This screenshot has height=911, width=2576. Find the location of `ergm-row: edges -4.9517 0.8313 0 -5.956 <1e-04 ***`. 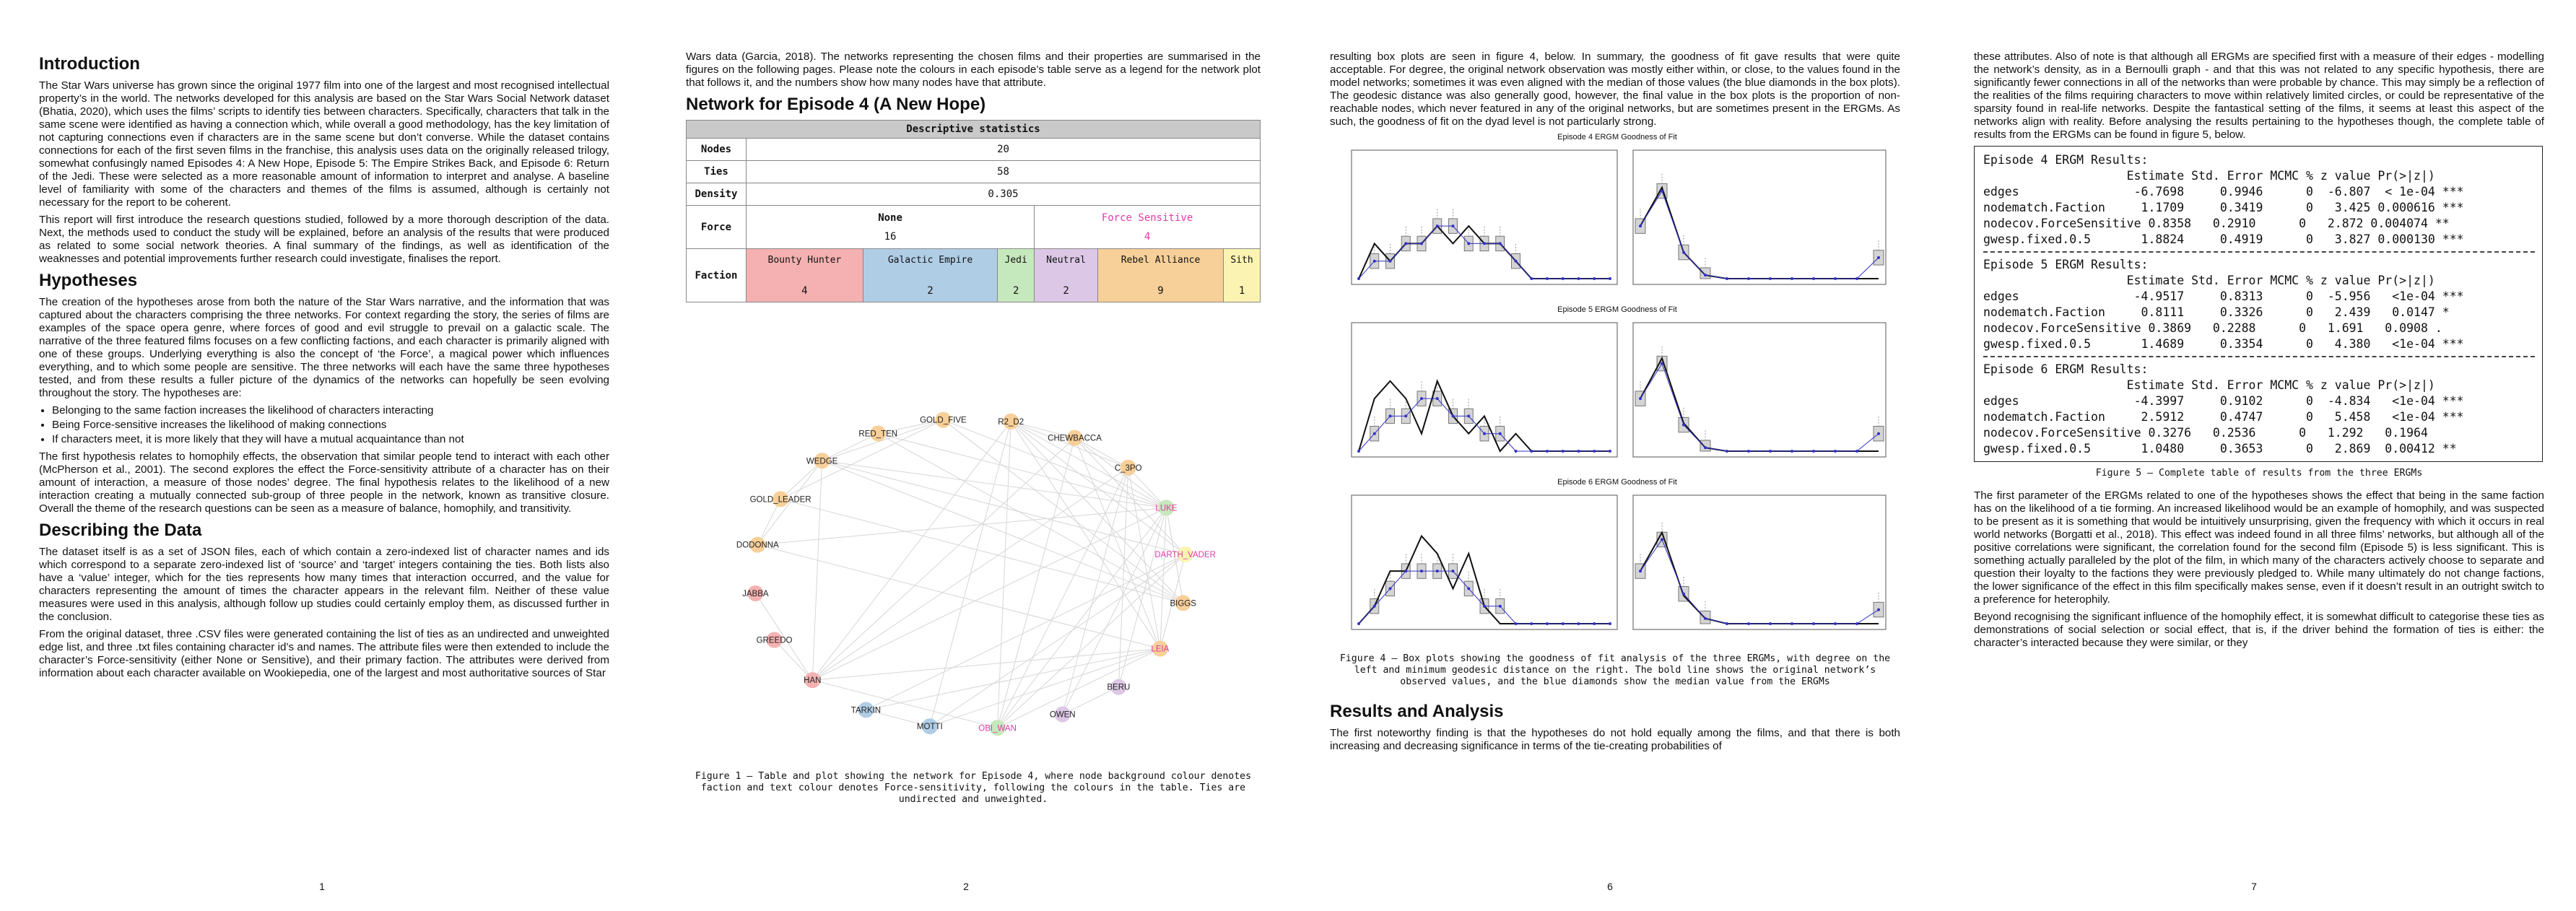

ergm-row: edges -4.9517 0.8313 0 -5.956 <1e-04 *** is located at coordinates (2223, 296).